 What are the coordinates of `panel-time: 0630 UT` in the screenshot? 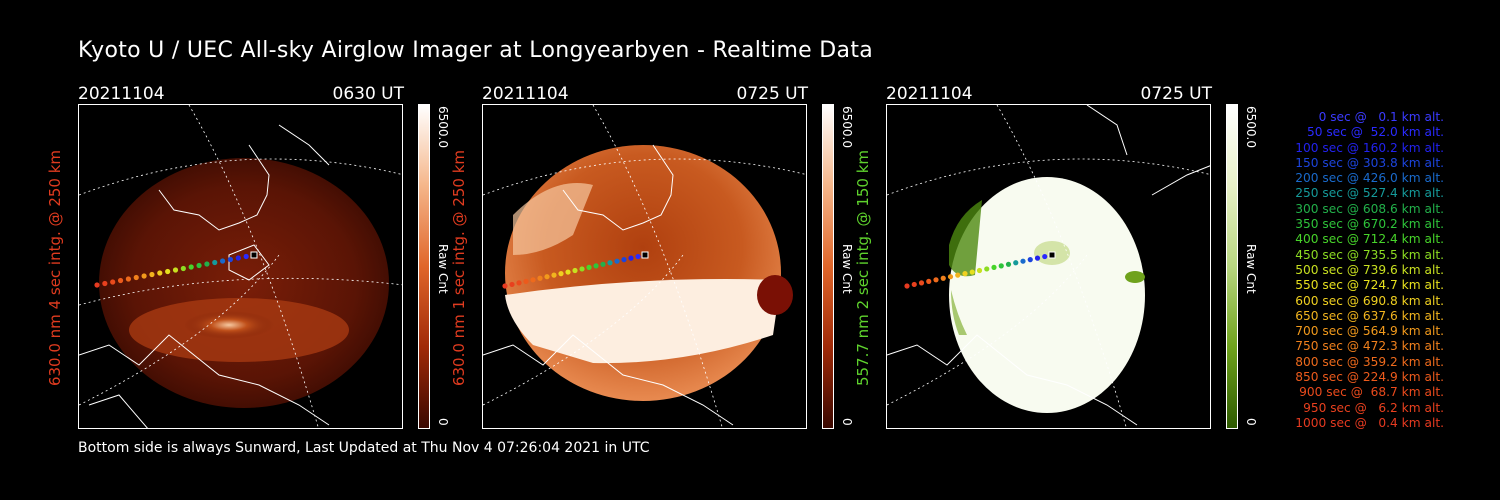 It's located at (368, 94).